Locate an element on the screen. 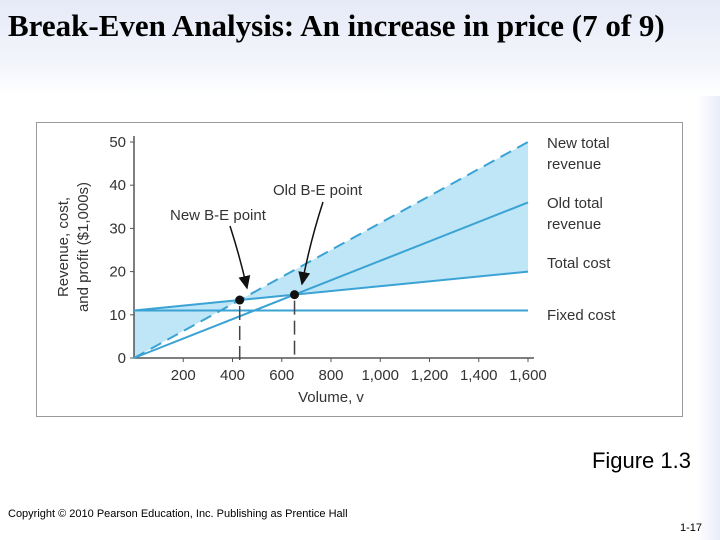  x-tick-label: 1,600 is located at coordinates (528, 375).